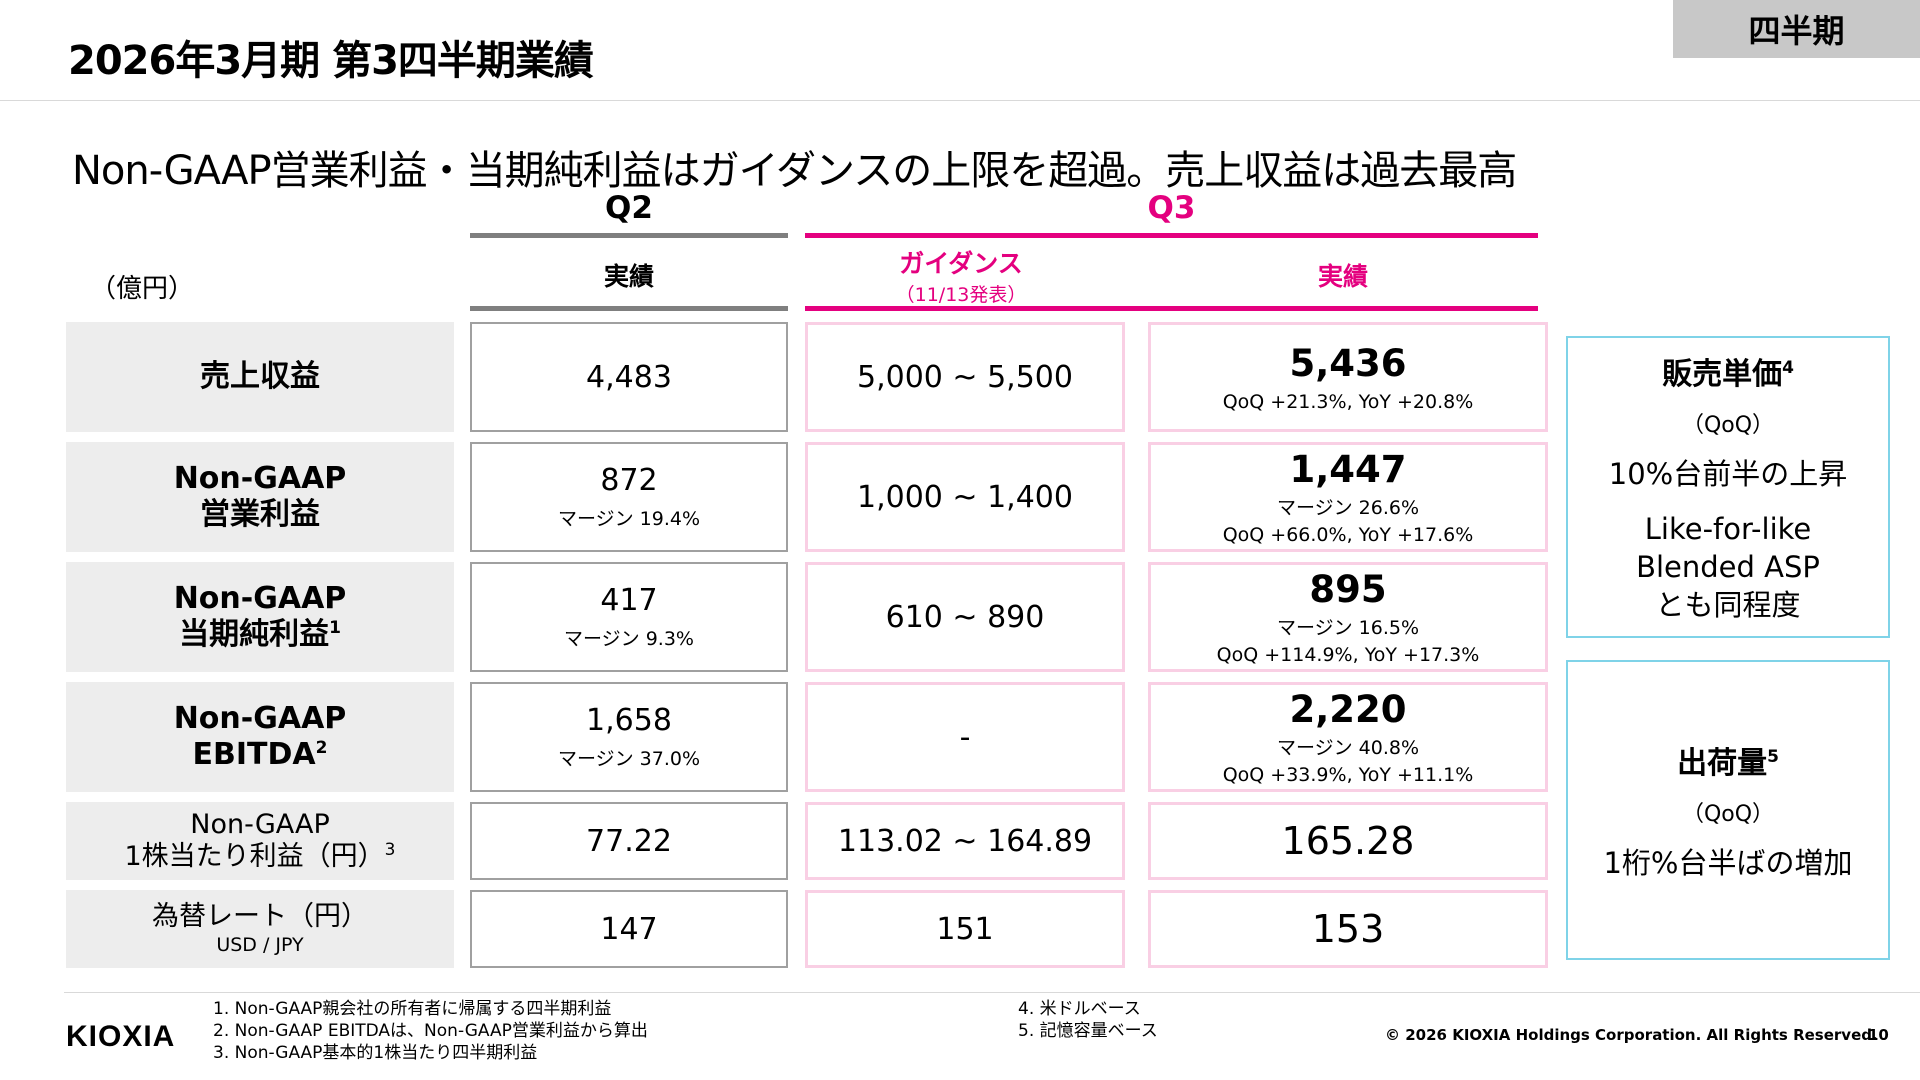  What do you see at coordinates (794, 171) in the screenshot?
I see `headline: Non-GAAP営業利益・当期純利益はガイダンスの上限を超過。売上収益は過去最高` at bounding box center [794, 171].